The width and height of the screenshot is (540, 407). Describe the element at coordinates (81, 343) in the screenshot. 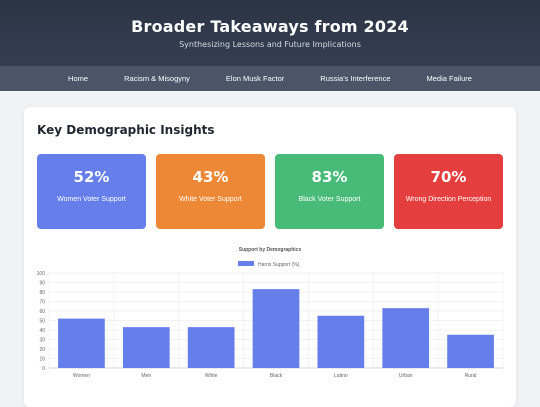

I see `bar-women` at that location.